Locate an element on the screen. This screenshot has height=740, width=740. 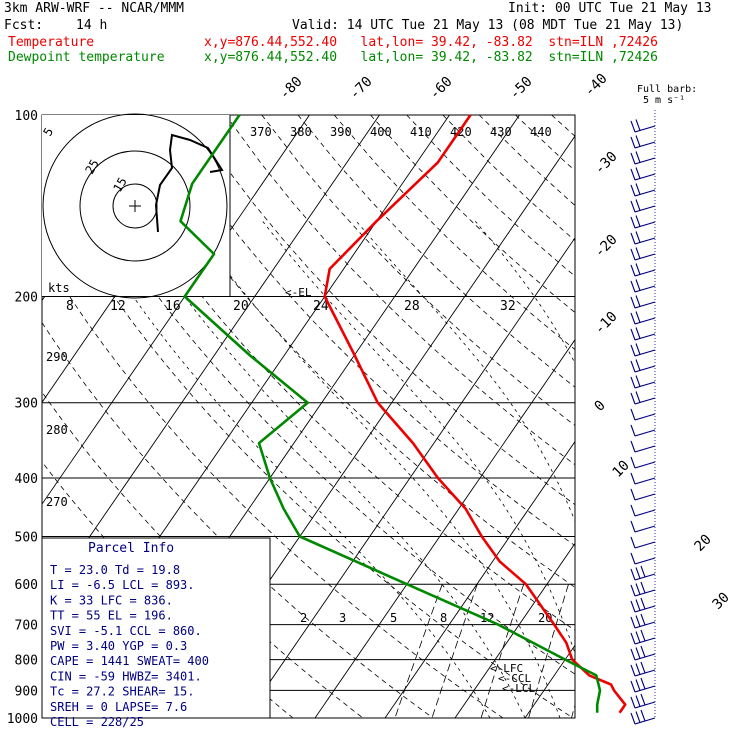
hodograph-ring-label: 15 is located at coordinates (119, 185).